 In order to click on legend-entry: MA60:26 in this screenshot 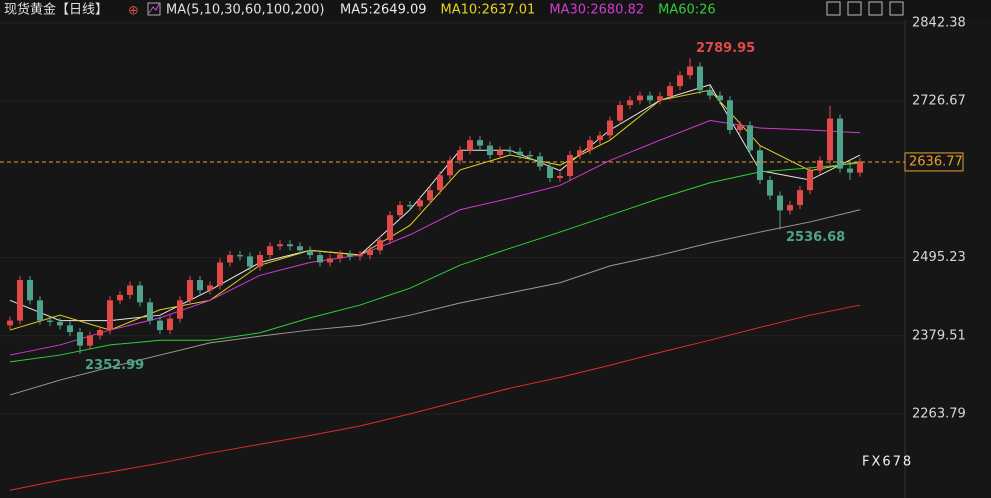, I will do `click(687, 10)`.